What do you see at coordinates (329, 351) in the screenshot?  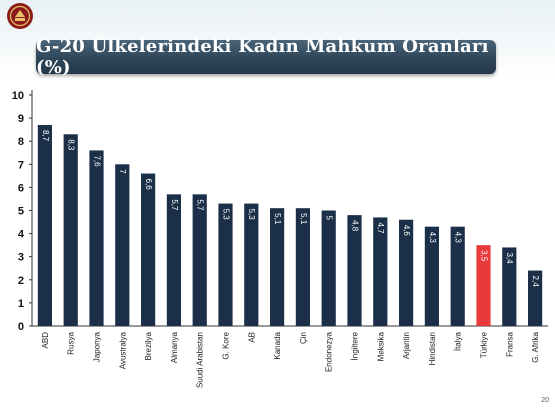 I see `x-tick-label: Endonezya` at bounding box center [329, 351].